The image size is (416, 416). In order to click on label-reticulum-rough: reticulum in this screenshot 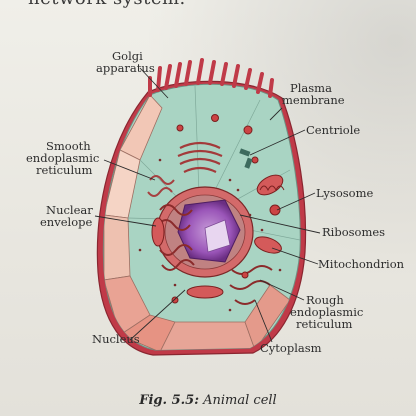, I will do `click(324, 324)`.